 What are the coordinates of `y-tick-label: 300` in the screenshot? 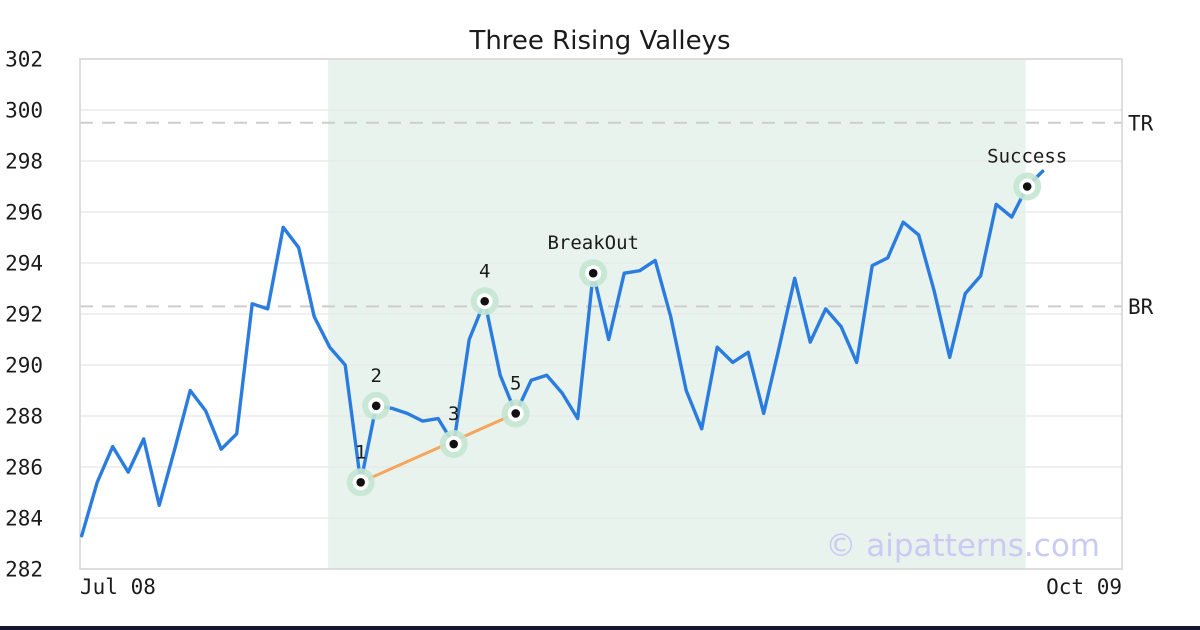 It's located at (24, 111).